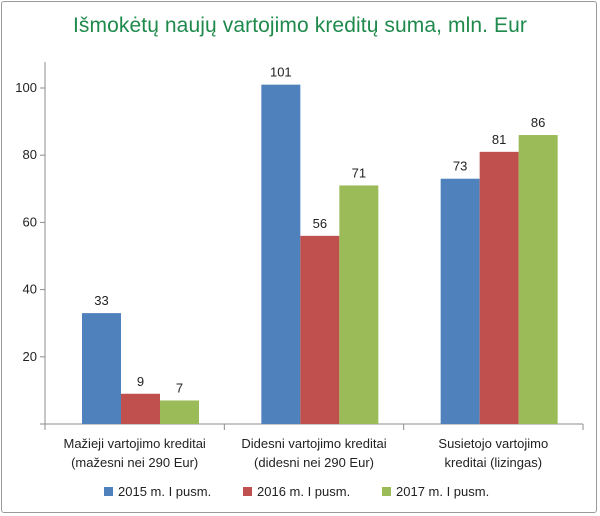 This screenshot has width=600, height=516. Describe the element at coordinates (134, 462) in the screenshot. I see `category-label: (mažesni nei 290 Eur)` at that location.